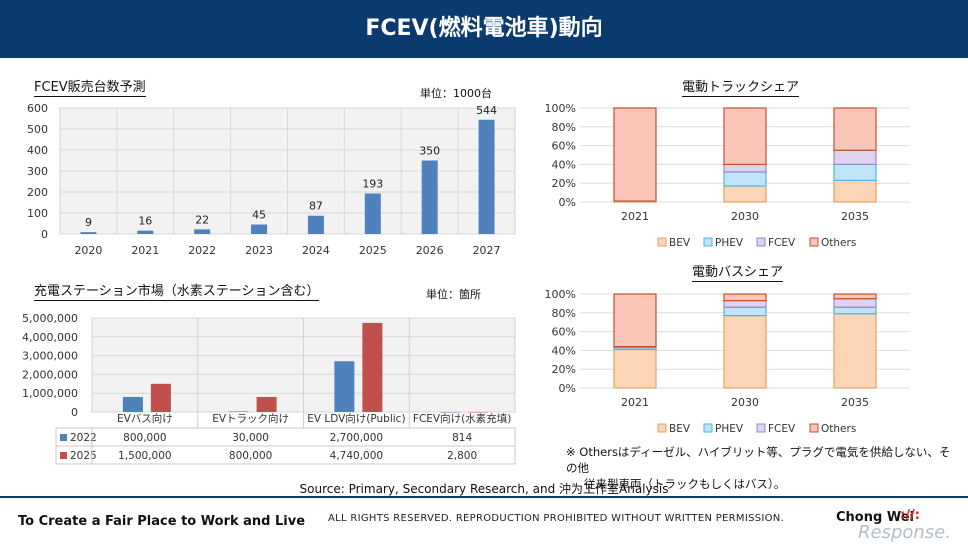  I want to click on sales-unit-label: 単位：1000台, so click(456, 93).